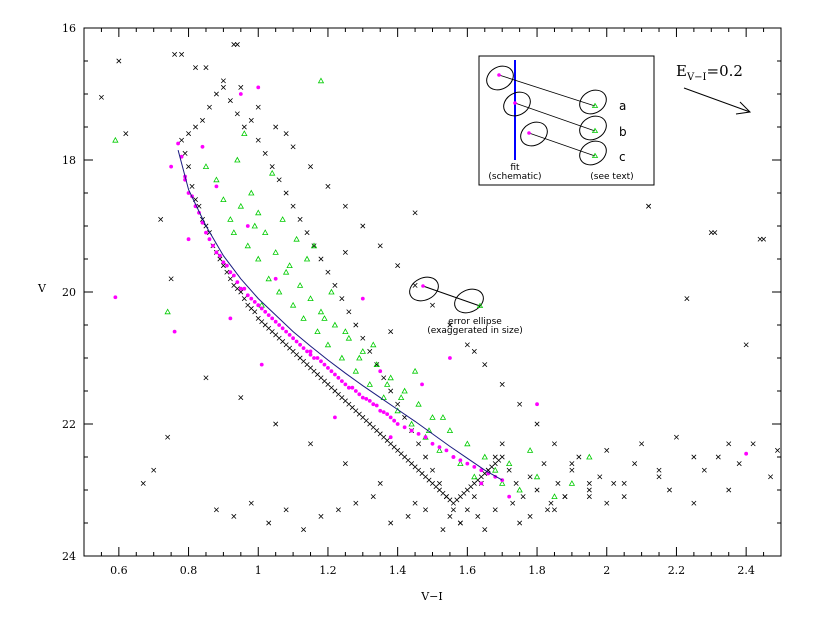 The height and width of the screenshot is (621, 830). What do you see at coordinates (480, 305) in the screenshot?
I see `error-ellipse-triangle` at bounding box center [480, 305].